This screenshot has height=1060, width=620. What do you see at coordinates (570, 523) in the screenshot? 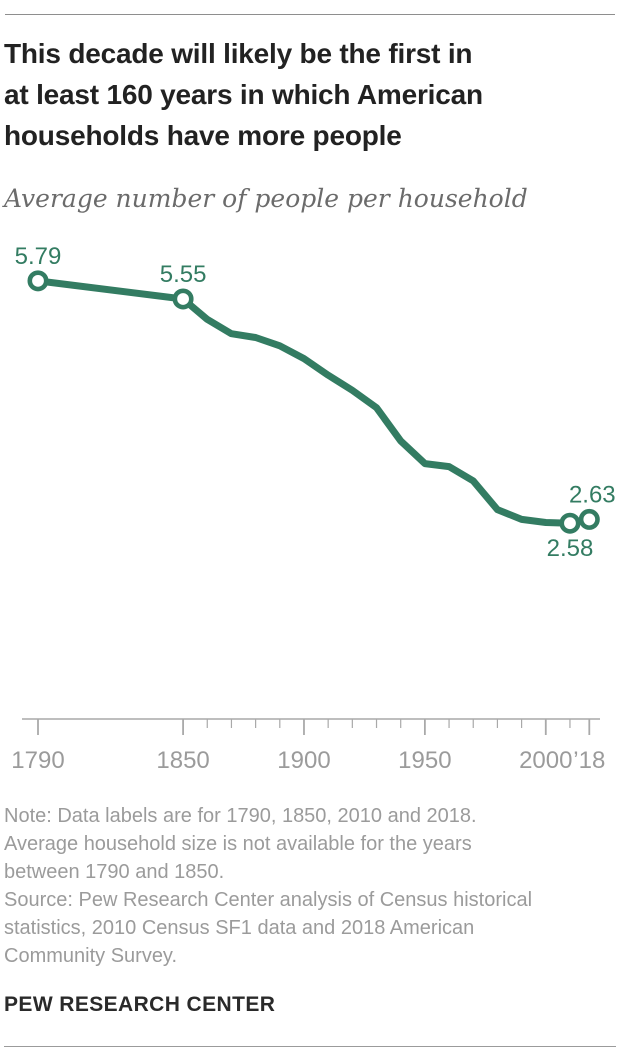
I see `data-point-marker-2010` at bounding box center [570, 523].